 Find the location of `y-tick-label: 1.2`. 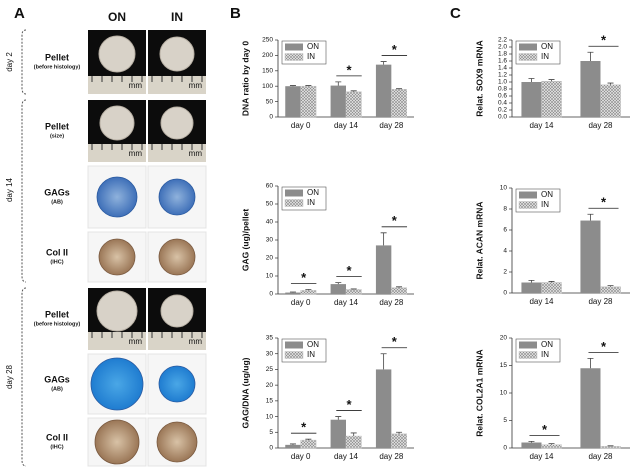

y-tick-label: 1.2 is located at coordinates (502, 75).